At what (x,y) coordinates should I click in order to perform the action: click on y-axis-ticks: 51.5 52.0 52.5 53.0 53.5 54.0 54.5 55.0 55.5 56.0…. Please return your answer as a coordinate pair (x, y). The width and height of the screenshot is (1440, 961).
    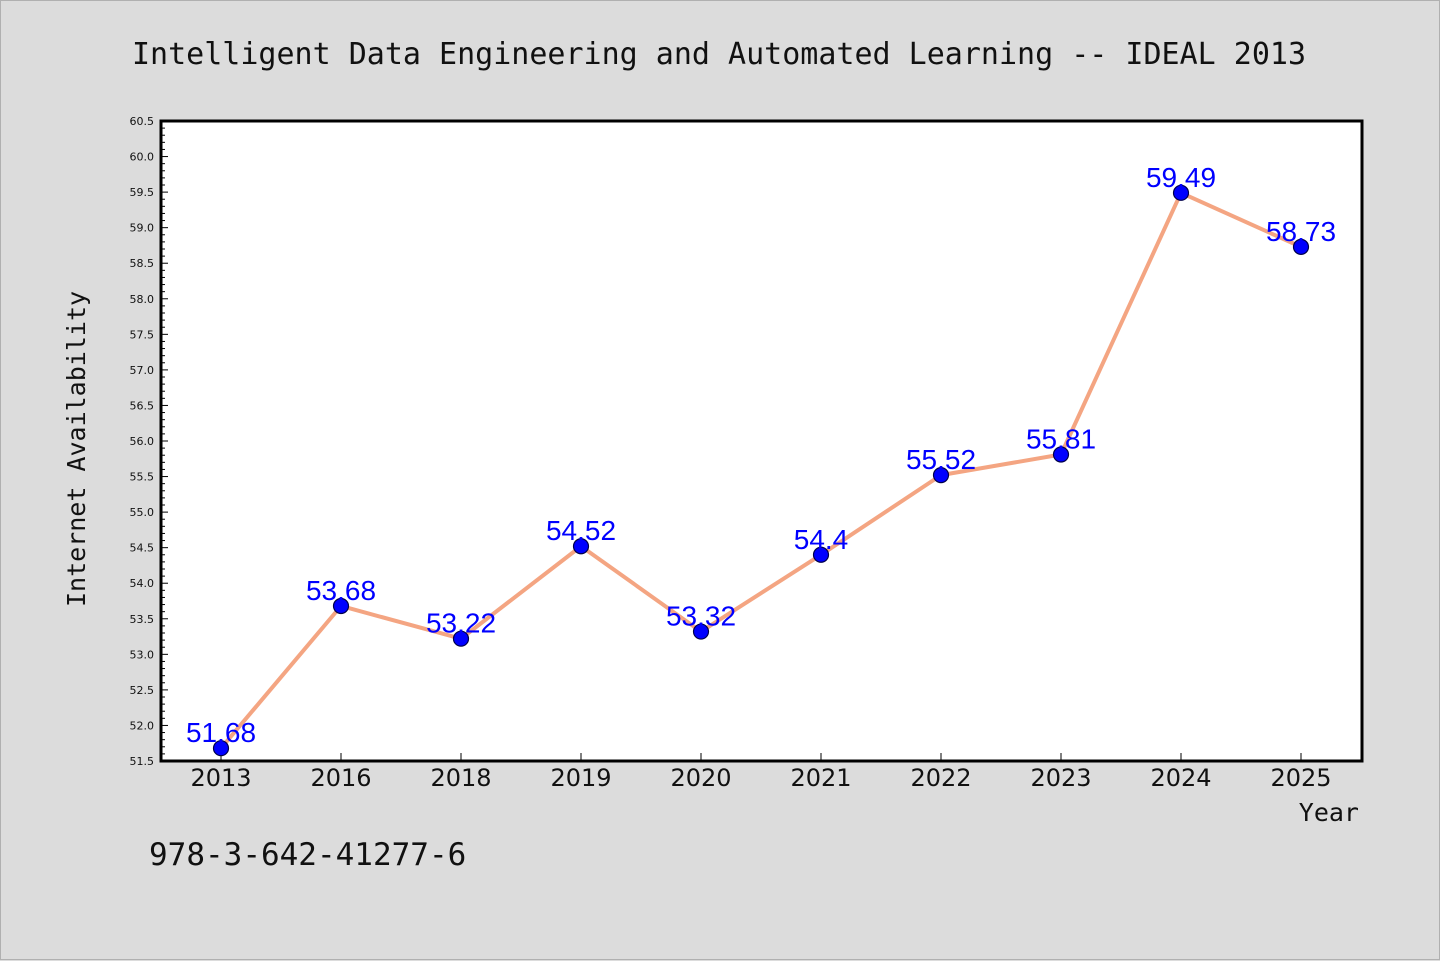
    Looking at the image, I should click on (149, 441).